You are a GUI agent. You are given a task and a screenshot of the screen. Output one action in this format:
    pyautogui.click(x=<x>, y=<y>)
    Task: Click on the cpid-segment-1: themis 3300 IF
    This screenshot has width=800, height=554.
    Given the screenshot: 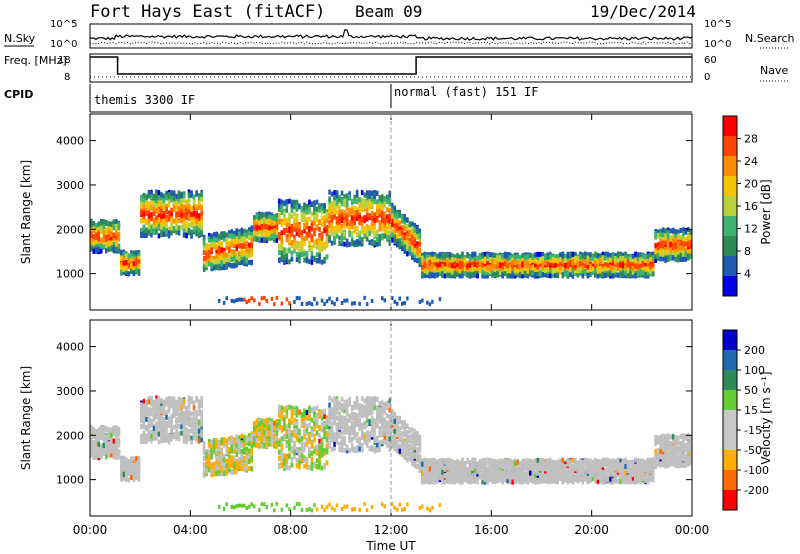 What is the action you would take?
    pyautogui.click(x=144, y=100)
    